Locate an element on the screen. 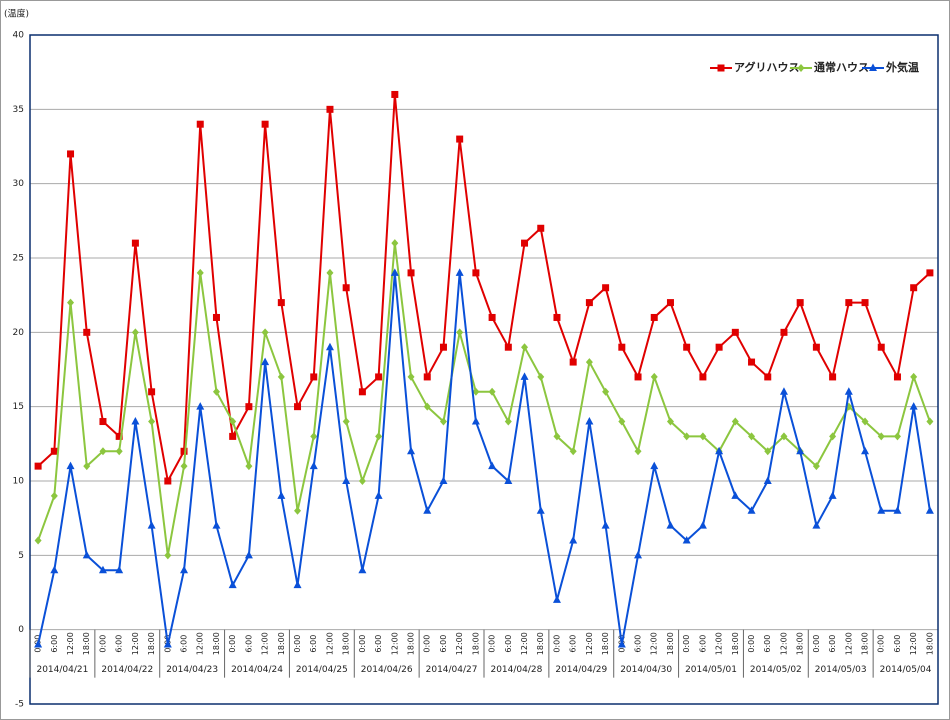 The height and width of the screenshot is (720, 950). y-tick-label: 35 is located at coordinates (18, 110).